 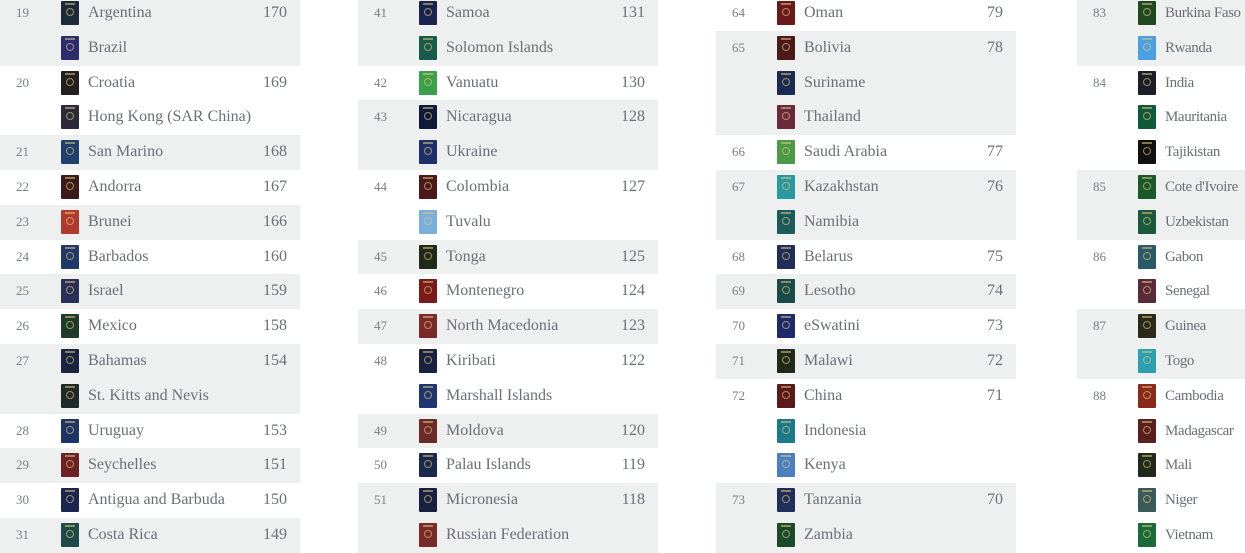 What do you see at coordinates (508, 152) in the screenshot?
I see `country-row: Ukraine` at bounding box center [508, 152].